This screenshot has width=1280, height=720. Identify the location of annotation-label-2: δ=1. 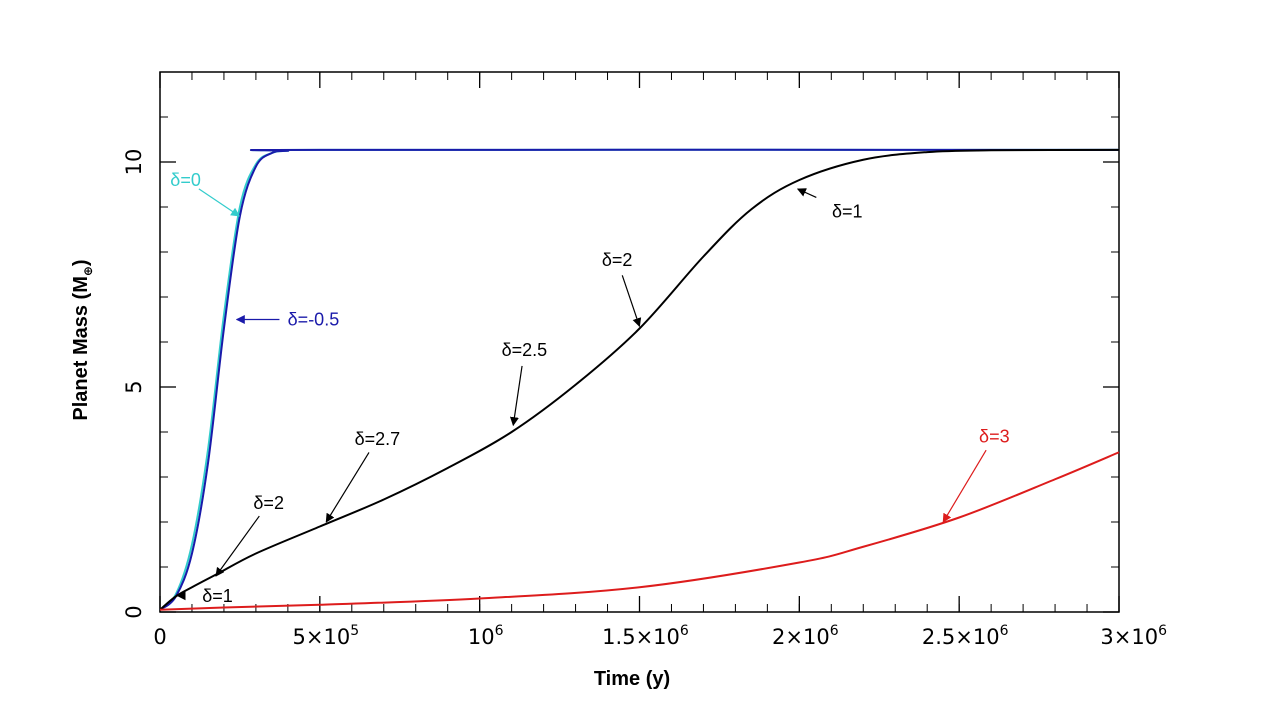
(217, 596).